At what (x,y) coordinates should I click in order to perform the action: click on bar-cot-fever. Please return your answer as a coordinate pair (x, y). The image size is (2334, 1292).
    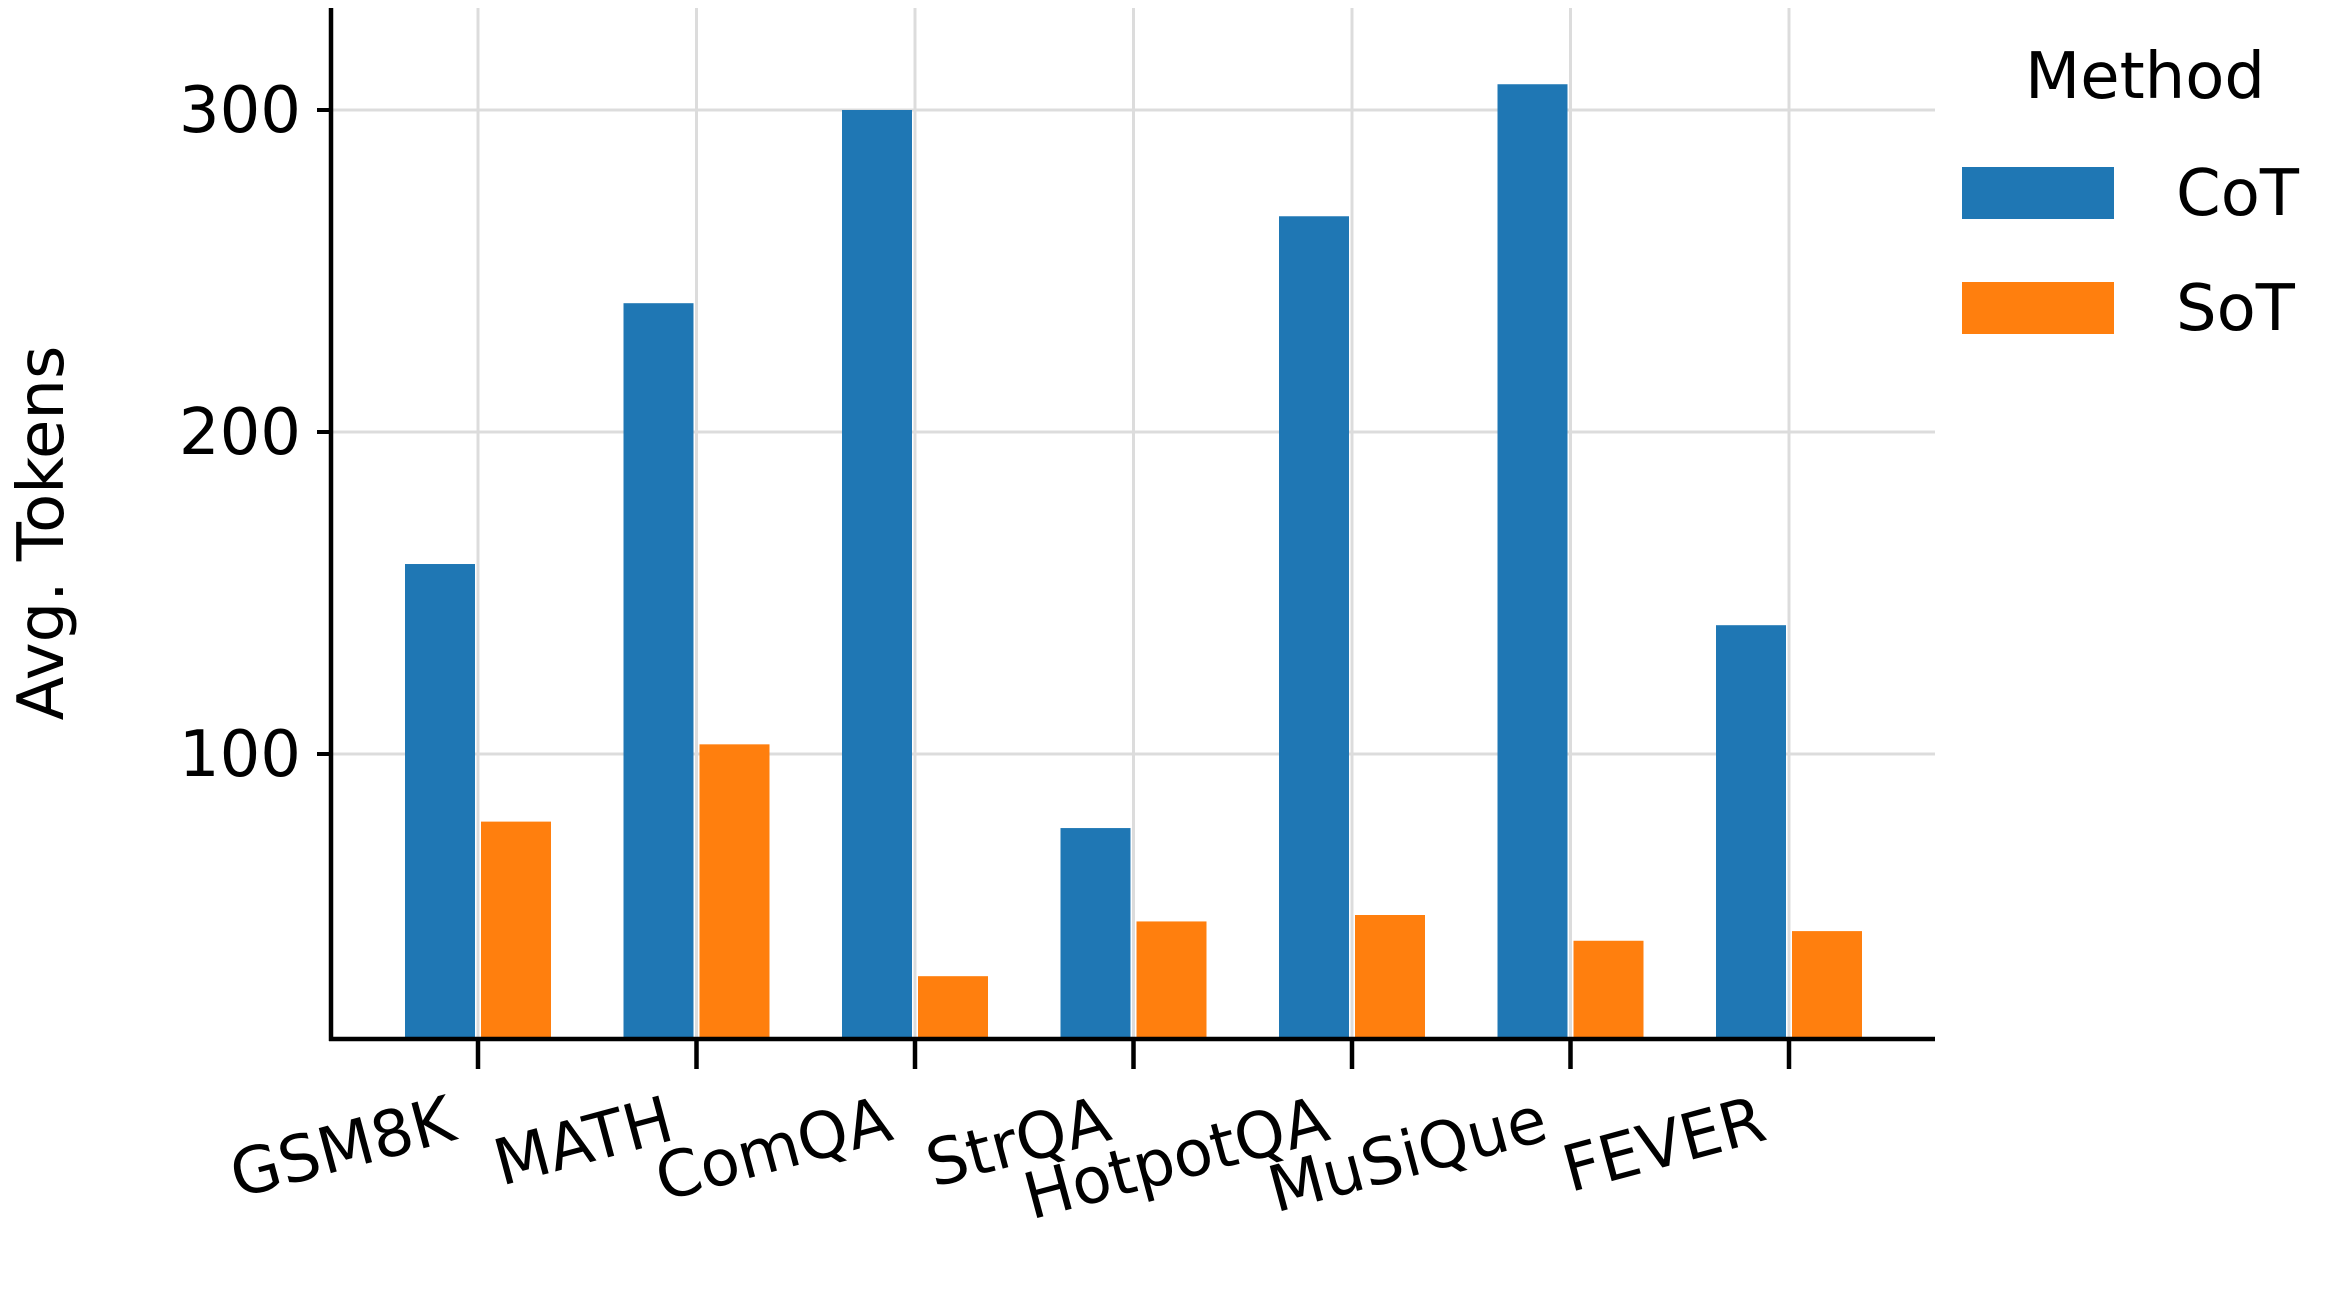
    Looking at the image, I should click on (1751, 832).